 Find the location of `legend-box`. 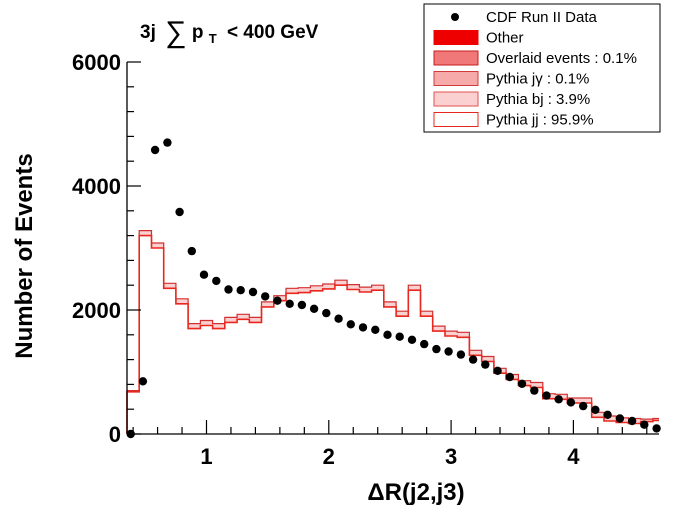

legend-box is located at coordinates (542, 68).